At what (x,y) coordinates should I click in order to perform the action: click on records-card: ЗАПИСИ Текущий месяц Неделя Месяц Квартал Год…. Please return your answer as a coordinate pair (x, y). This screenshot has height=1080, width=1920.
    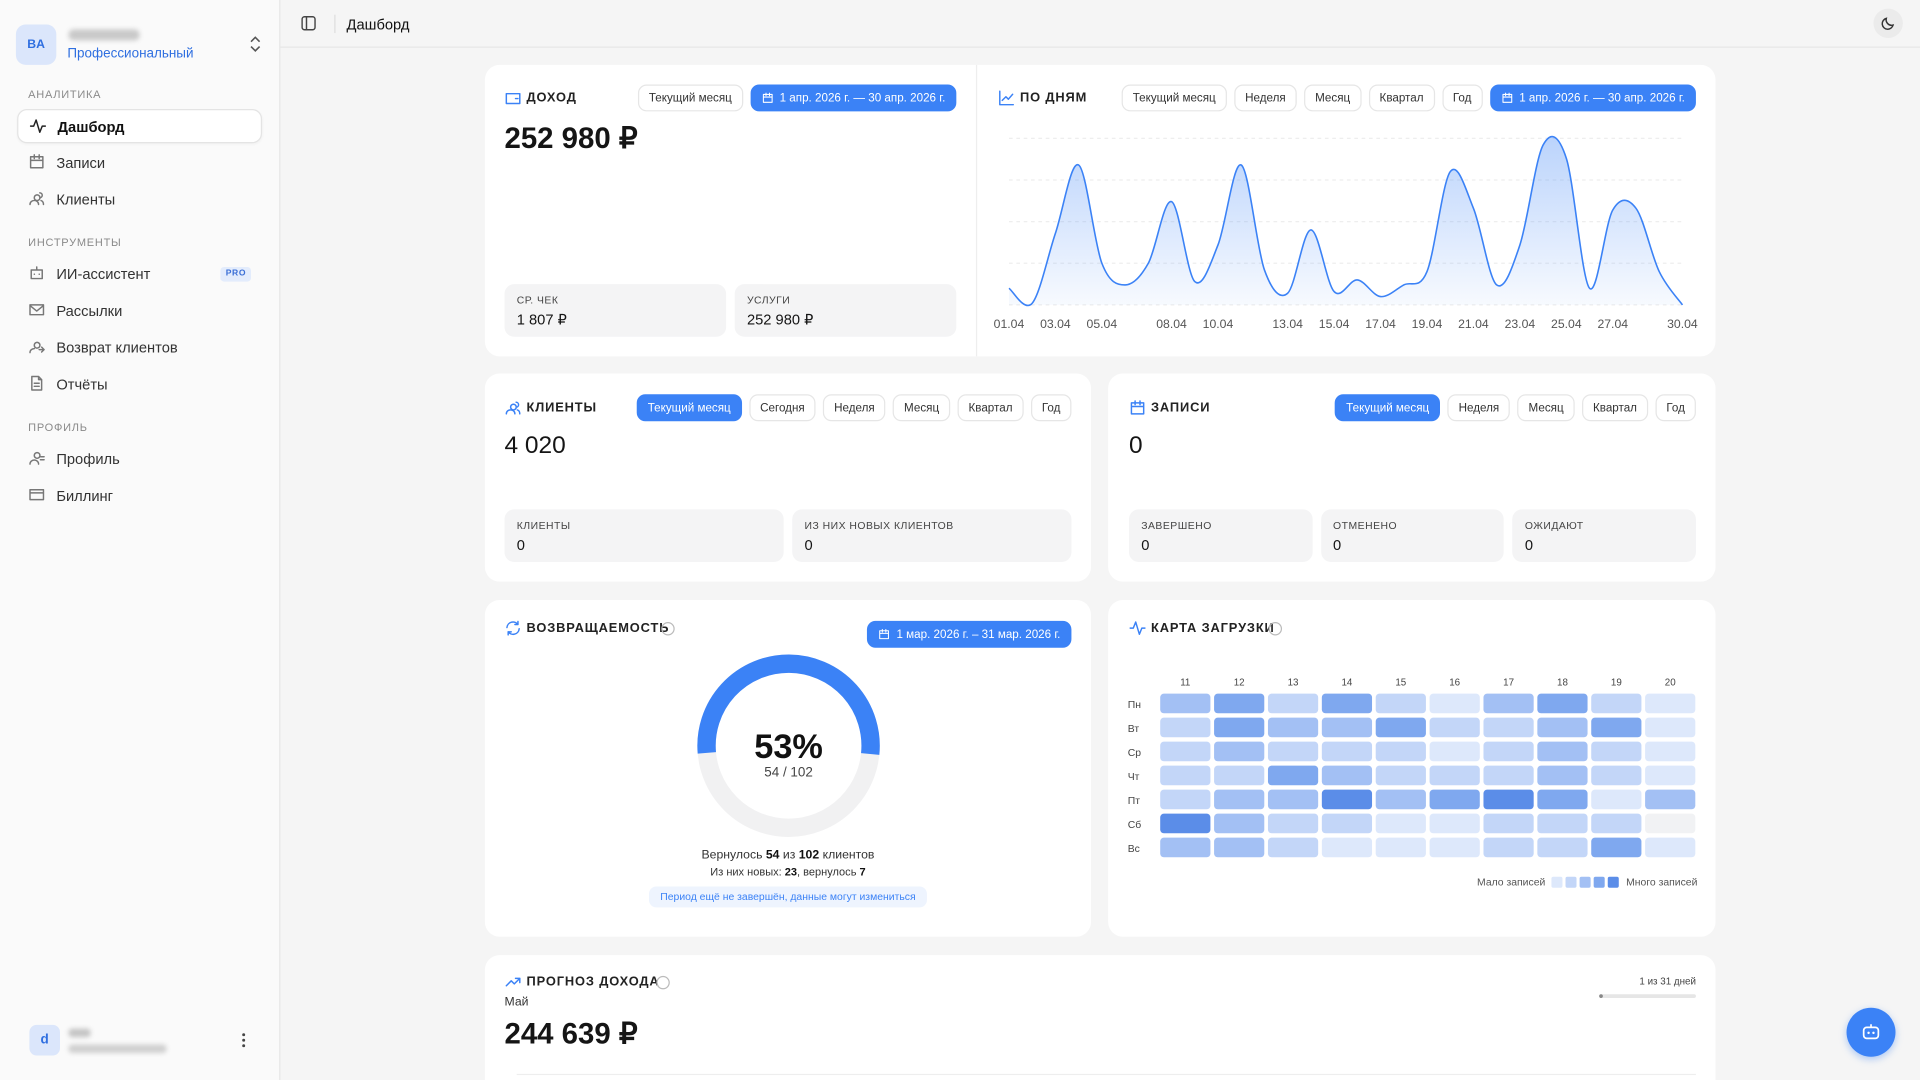
    Looking at the image, I should click on (1412, 477).